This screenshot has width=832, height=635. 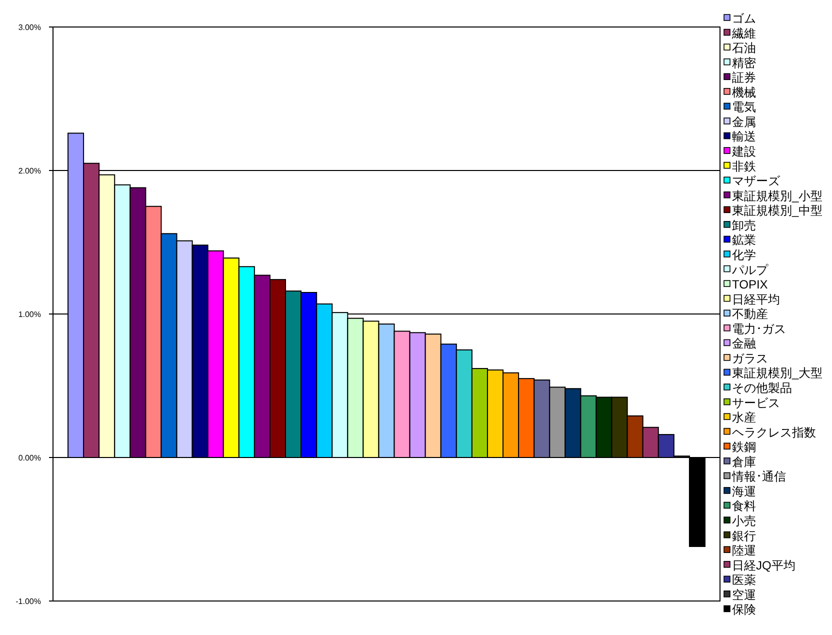 What do you see at coordinates (744, 551) in the screenshot?
I see `legend-label: 陸運` at bounding box center [744, 551].